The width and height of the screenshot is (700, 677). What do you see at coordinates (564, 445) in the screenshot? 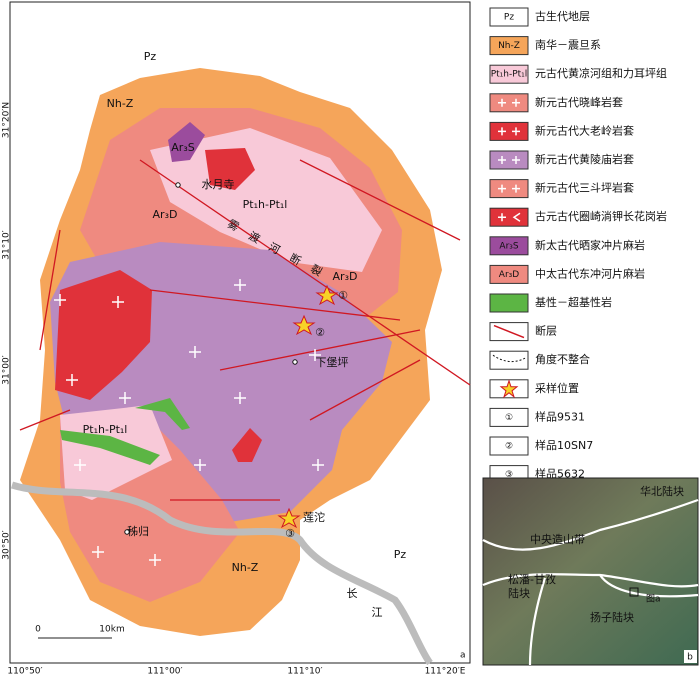
I see `legend-label: 样品10SN7` at bounding box center [564, 445].